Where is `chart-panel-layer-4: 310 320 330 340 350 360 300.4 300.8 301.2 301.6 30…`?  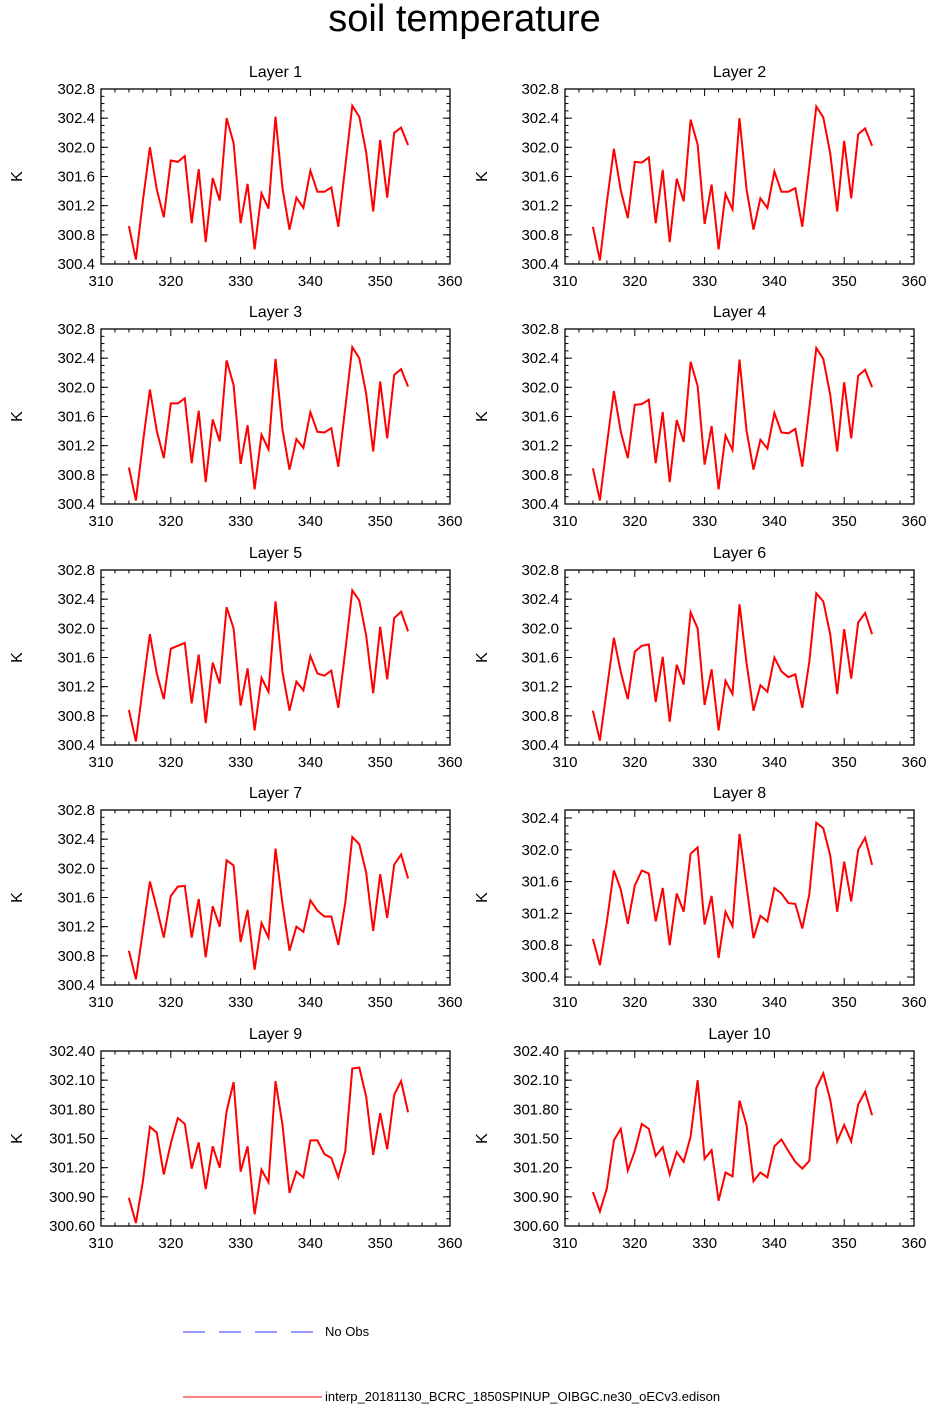 chart-panel-layer-4: 310 320 330 340 350 360 300.4 300.8 301.2 301.6 30… is located at coordinates (700, 417).